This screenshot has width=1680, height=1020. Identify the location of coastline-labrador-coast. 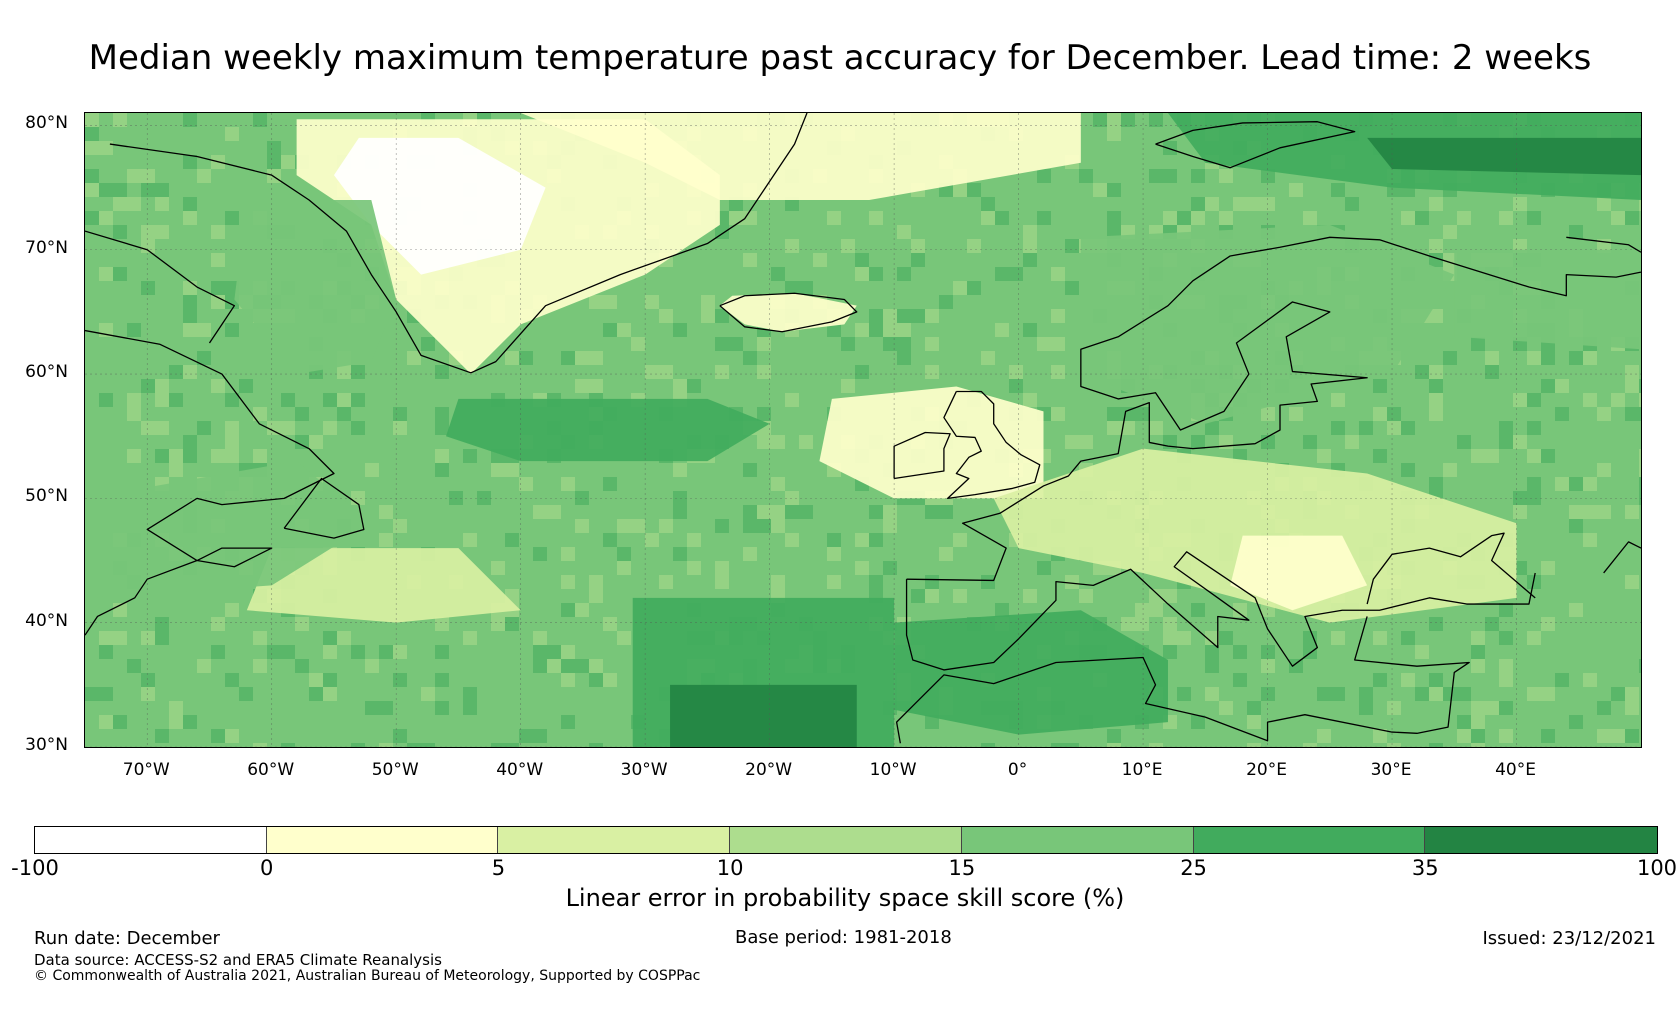
(210, 482).